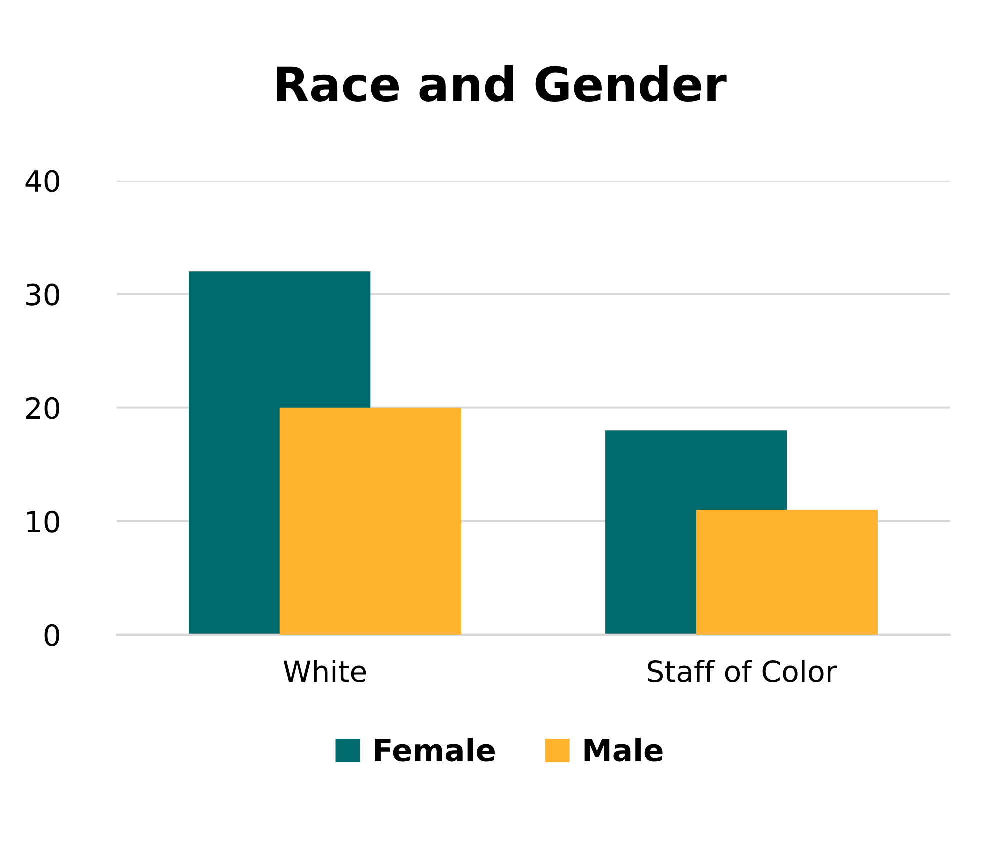 This screenshot has width=1000, height=841. Describe the element at coordinates (435, 750) in the screenshot. I see `legend-label: Female` at that location.